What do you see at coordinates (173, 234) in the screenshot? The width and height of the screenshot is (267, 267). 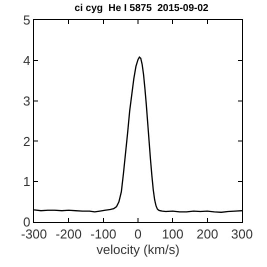 I see `x-tick-label: 100` at bounding box center [173, 234].